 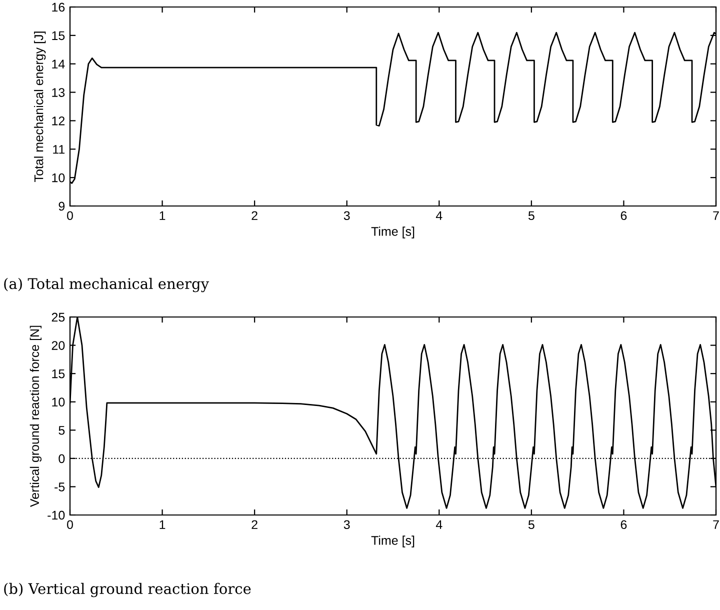 What do you see at coordinates (58, 64) in the screenshot?
I see `y-tick-label: 14` at bounding box center [58, 64].